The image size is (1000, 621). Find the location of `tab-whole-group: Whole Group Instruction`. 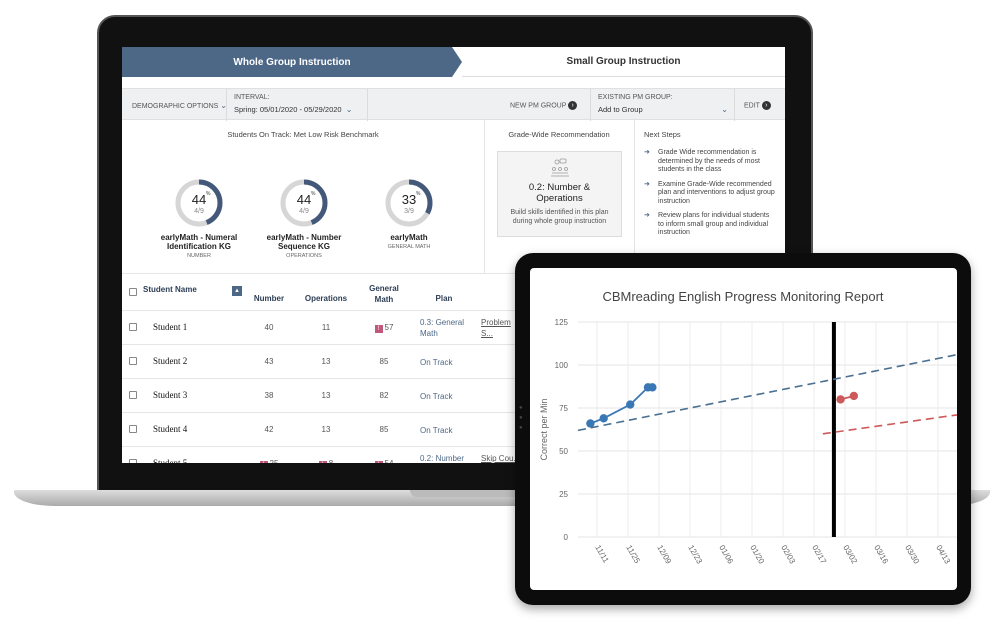

tab-whole-group: Whole Group Instruction is located at coordinates (292, 62).